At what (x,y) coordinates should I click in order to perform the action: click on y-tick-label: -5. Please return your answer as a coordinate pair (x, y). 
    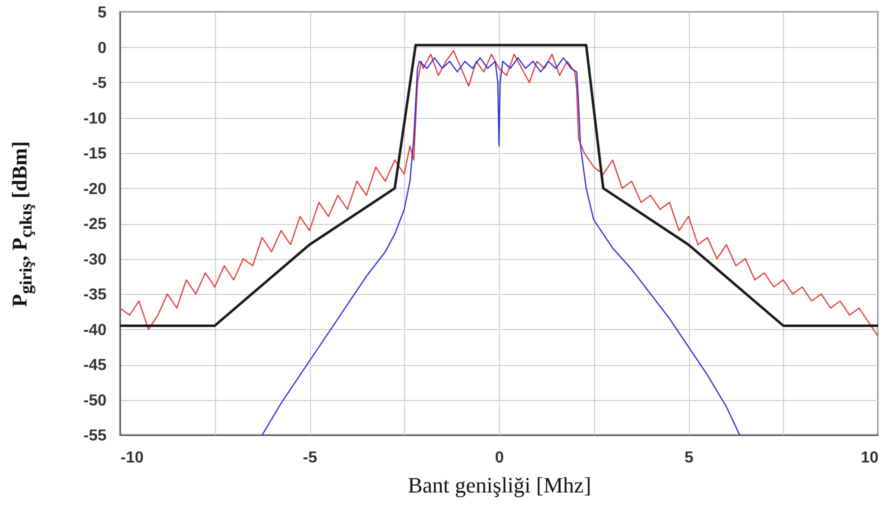
    Looking at the image, I should click on (99, 83).